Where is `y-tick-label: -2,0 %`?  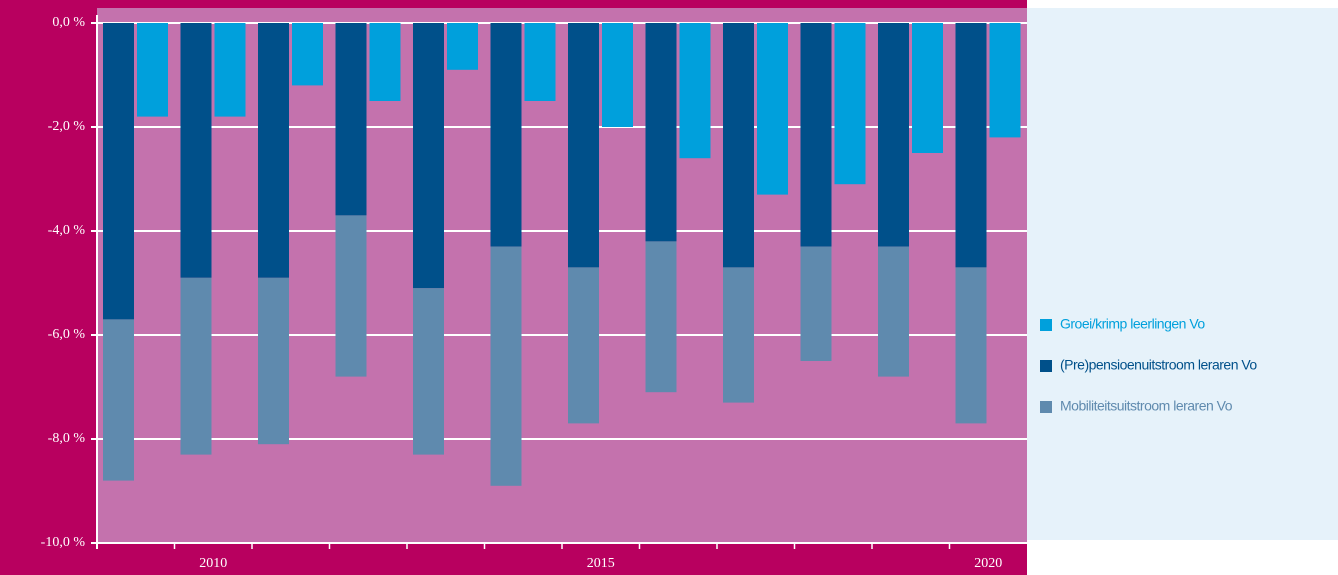 y-tick-label: -2,0 % is located at coordinates (67, 126).